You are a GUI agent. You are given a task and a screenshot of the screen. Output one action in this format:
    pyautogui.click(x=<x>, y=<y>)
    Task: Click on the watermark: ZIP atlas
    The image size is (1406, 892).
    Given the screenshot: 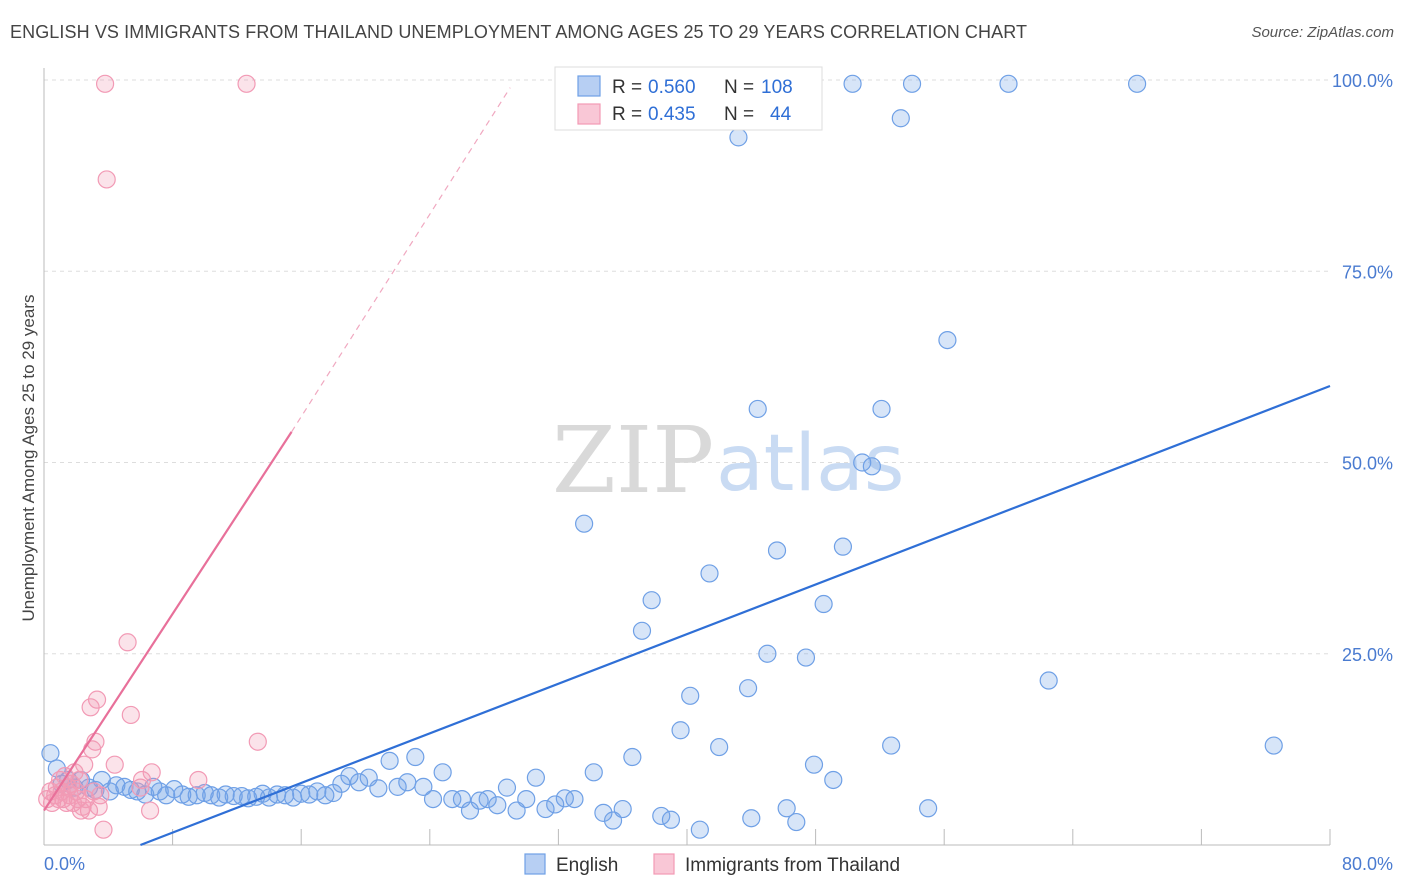 What is the action you would take?
    pyautogui.click(x=728, y=460)
    